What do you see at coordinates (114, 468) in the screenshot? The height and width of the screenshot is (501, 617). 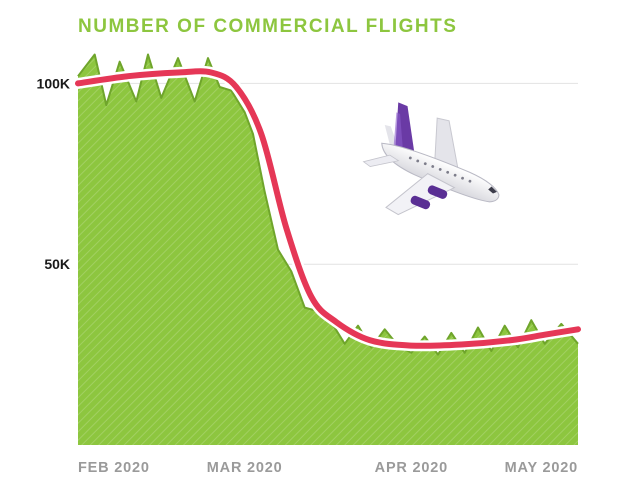 I see `x-tick-label: FEB 2020` at bounding box center [114, 468].